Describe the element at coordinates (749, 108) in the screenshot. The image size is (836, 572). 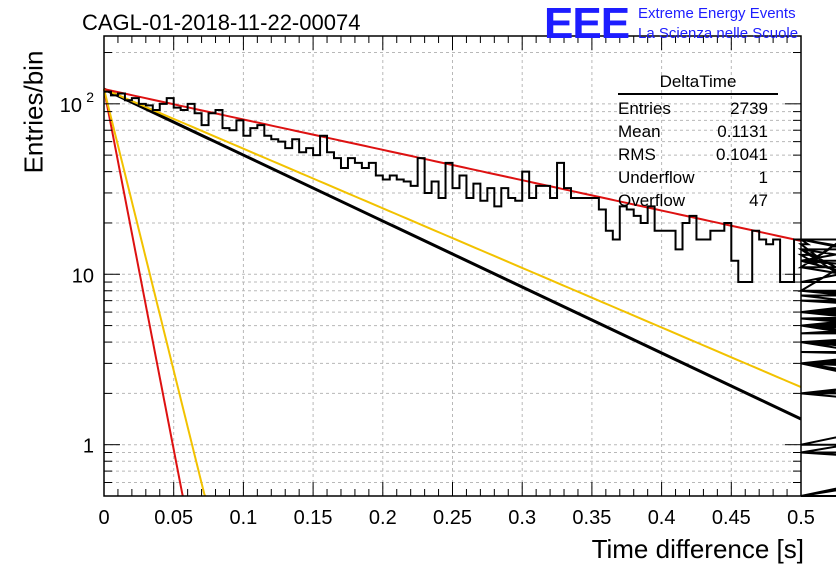
I see `stats-value: 2739` at that location.